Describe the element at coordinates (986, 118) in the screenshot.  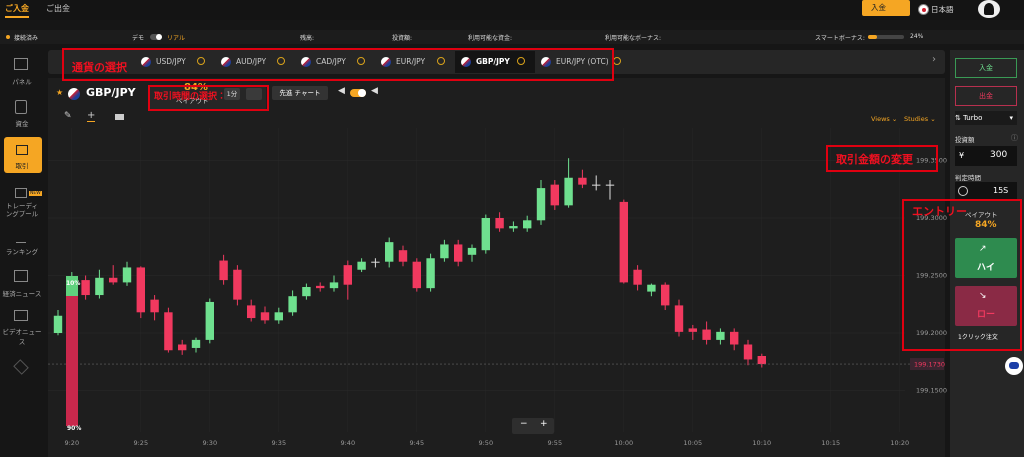
I see `mode-select: ⇅ Turbo ▾` at that location.